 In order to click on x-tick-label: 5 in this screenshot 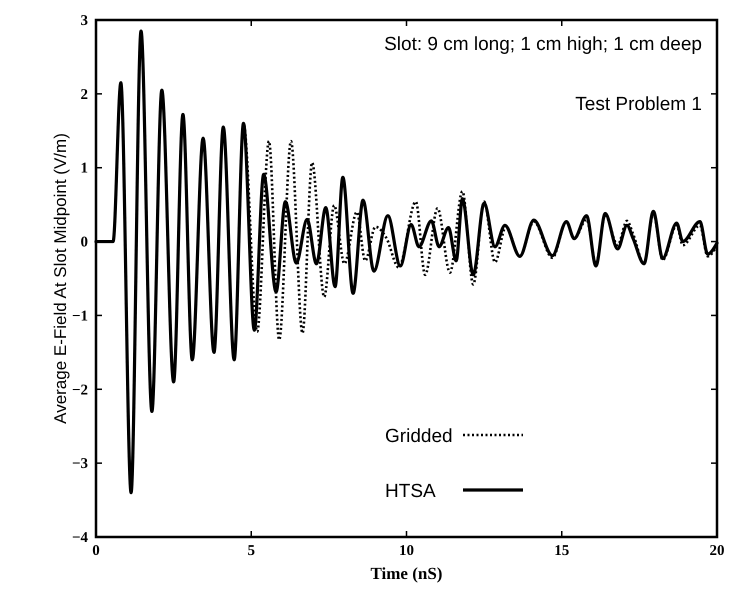, I will do `click(251, 551)`.